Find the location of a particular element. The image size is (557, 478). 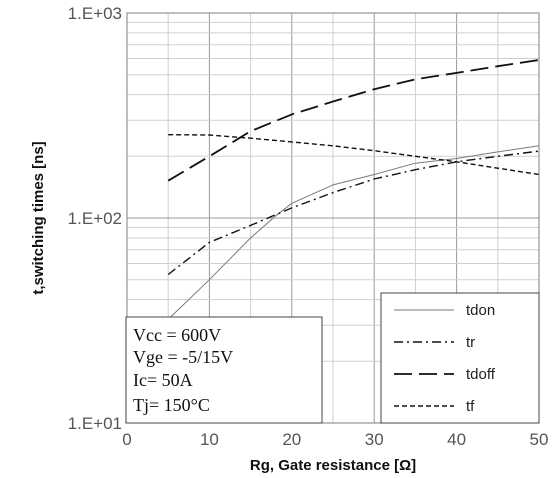

y-axis-label: t,switching times [ns] is located at coordinates (38, 217).